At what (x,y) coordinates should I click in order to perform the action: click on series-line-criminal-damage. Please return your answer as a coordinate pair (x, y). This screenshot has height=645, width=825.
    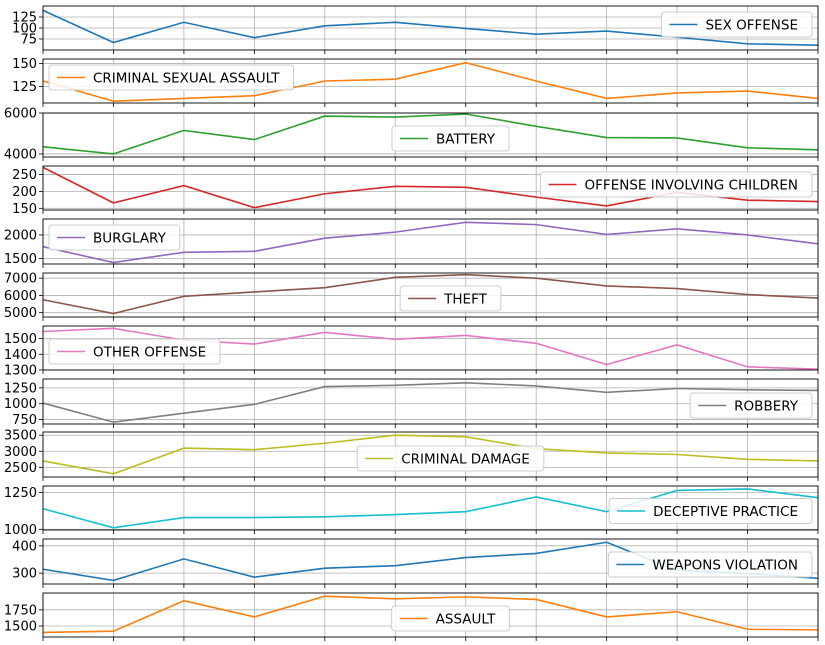
    Looking at the image, I should click on (430, 454).